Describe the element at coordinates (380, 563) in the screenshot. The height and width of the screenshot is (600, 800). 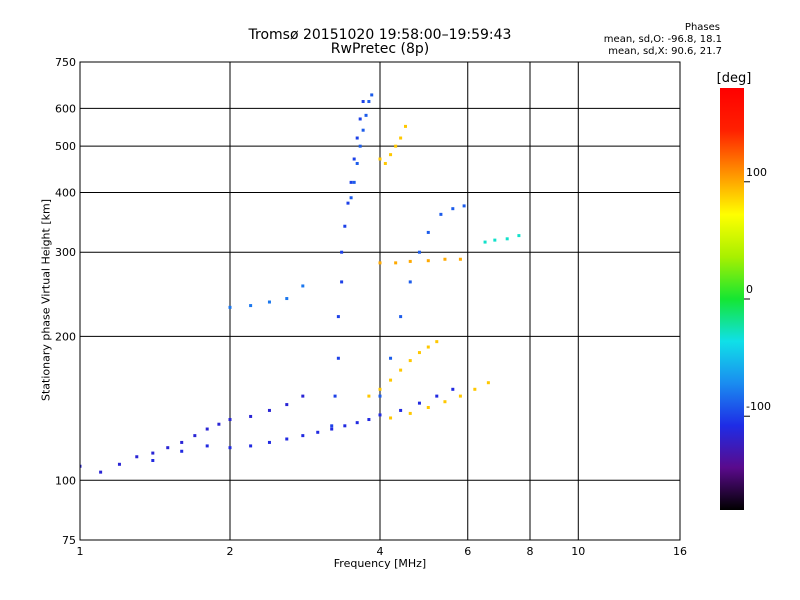
I see `x-axis-label: Frequency [MHz]` at that location.